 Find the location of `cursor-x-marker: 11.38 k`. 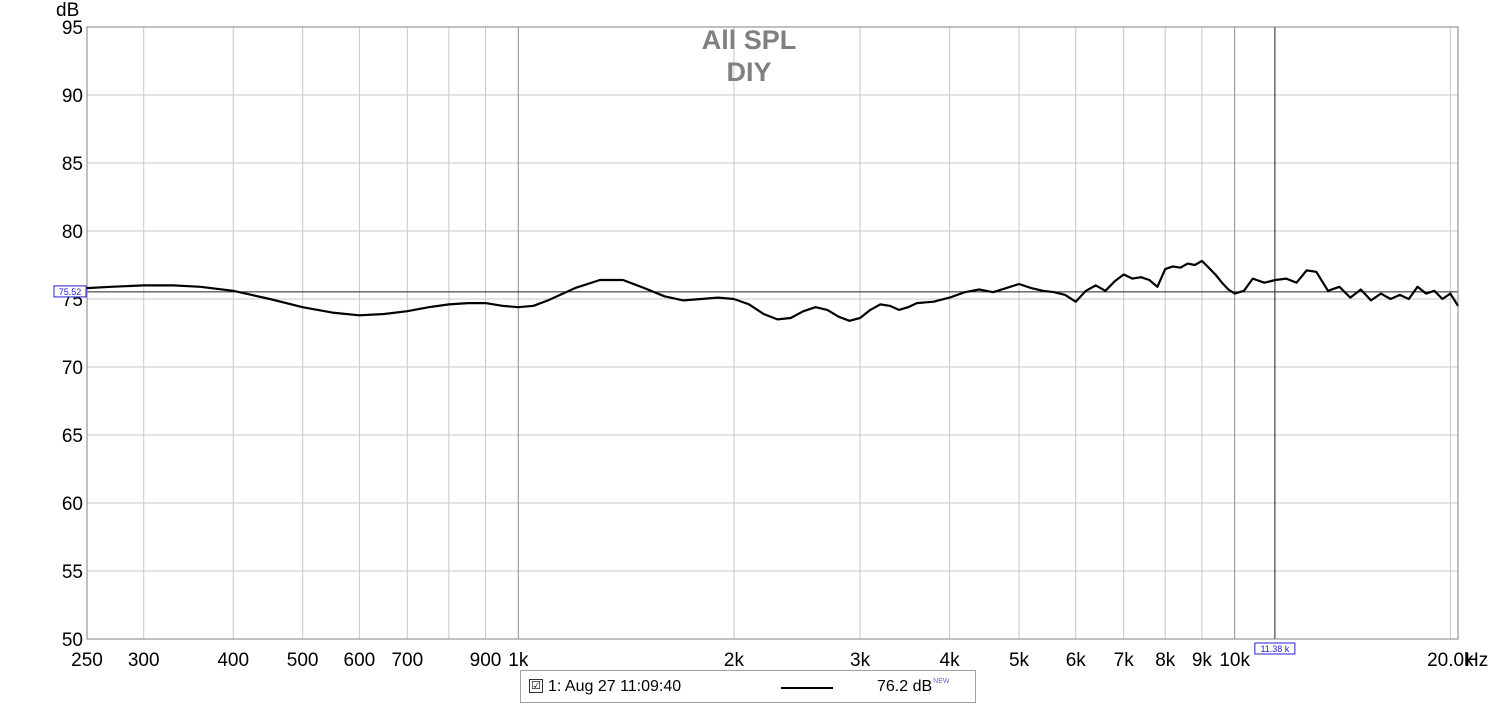

cursor-x-marker: 11.38 k is located at coordinates (1275, 648).